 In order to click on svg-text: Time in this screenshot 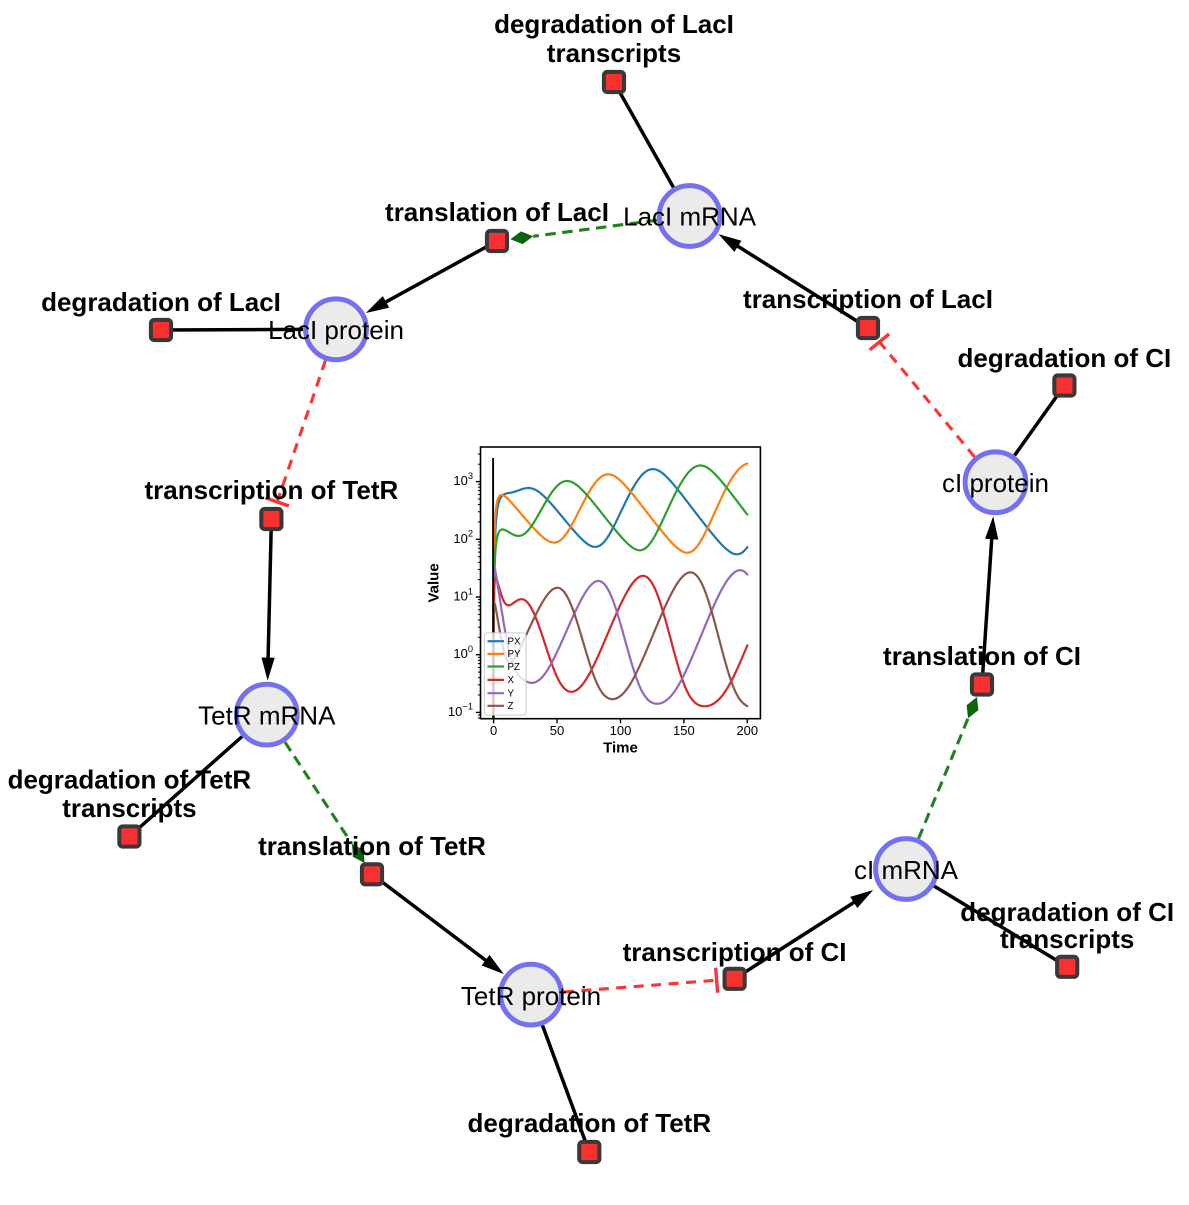, I will do `click(620, 748)`.